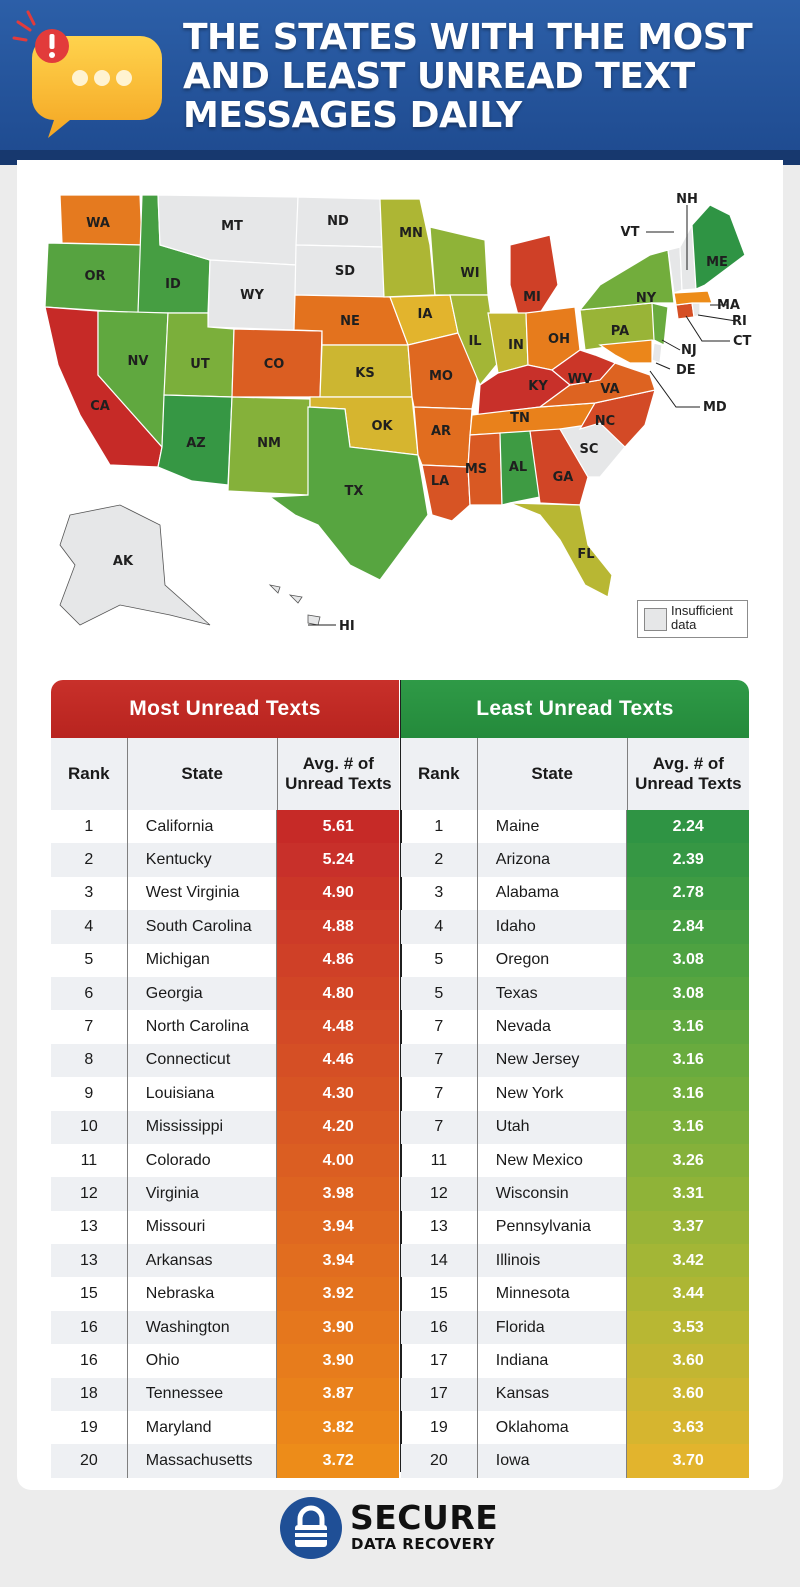 This screenshot has width=800, height=1587. What do you see at coordinates (439, 1094) in the screenshot?
I see `row-rank: 7` at bounding box center [439, 1094].